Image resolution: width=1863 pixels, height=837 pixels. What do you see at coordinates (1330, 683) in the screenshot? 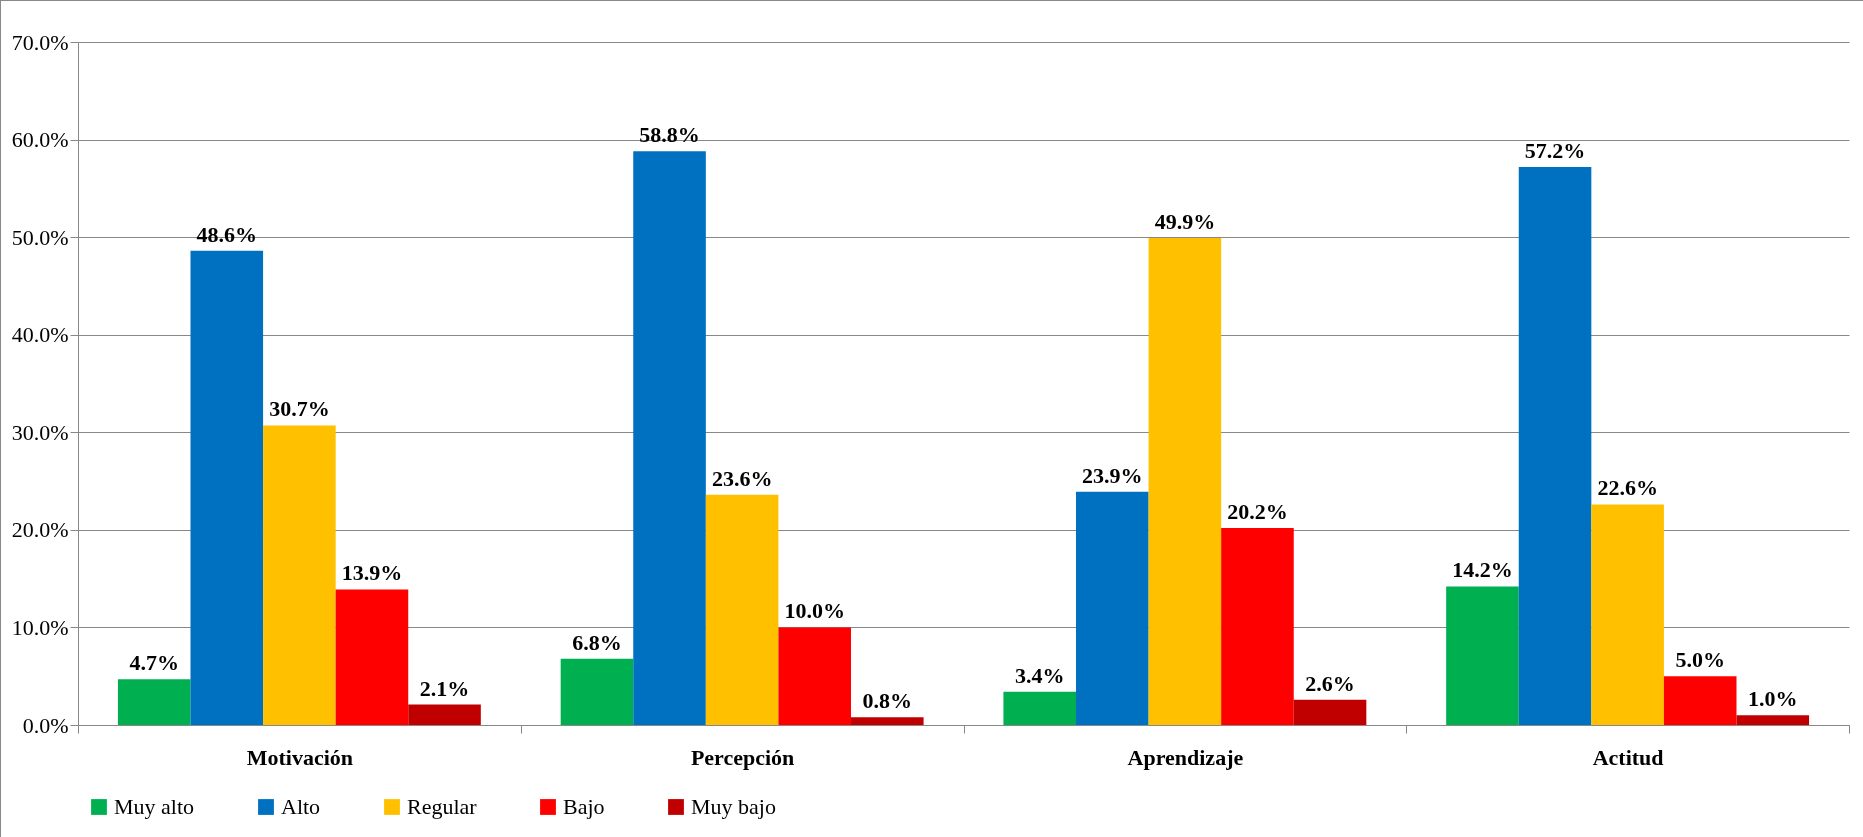
I see `data-label: 2.6%` at bounding box center [1330, 683].